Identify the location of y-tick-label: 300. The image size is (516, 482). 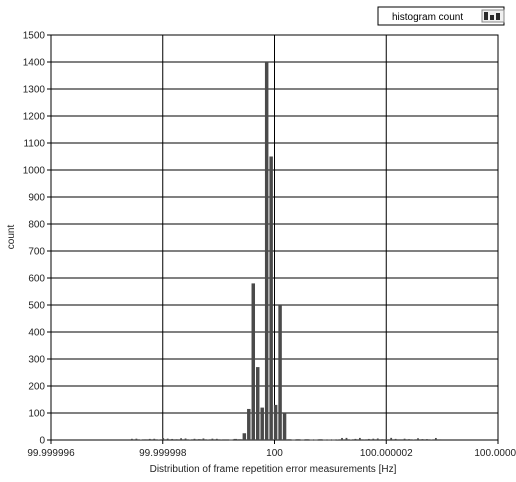
(36, 360).